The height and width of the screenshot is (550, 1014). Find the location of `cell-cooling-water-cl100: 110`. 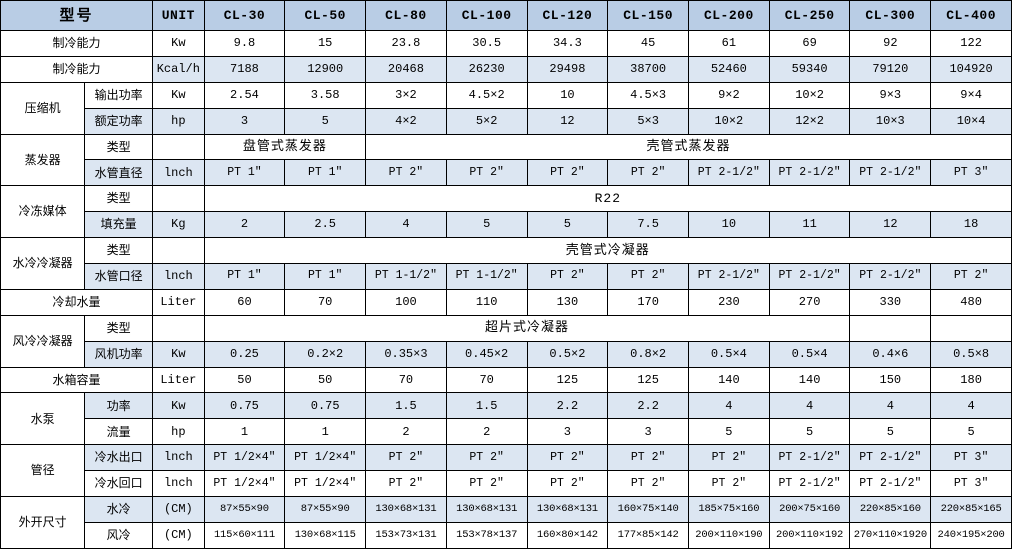

cell-cooling-water-cl100: 110 is located at coordinates (486, 302).